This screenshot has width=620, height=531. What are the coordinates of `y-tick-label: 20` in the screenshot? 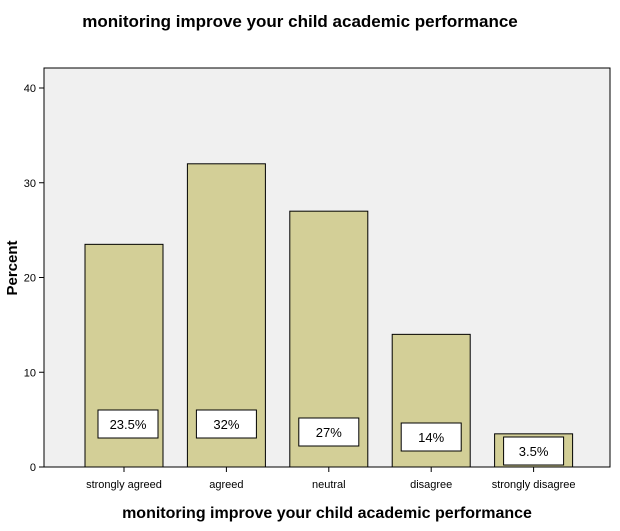 It's located at (30, 279).